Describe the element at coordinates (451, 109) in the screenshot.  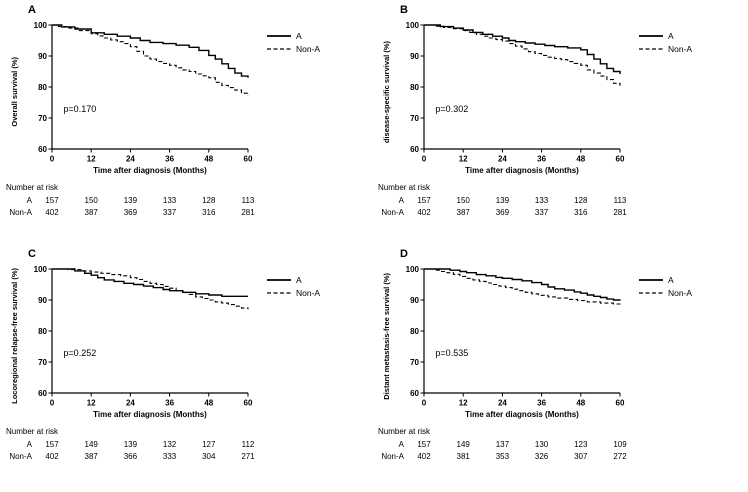
I see `p-value: p=0.302` at that location.